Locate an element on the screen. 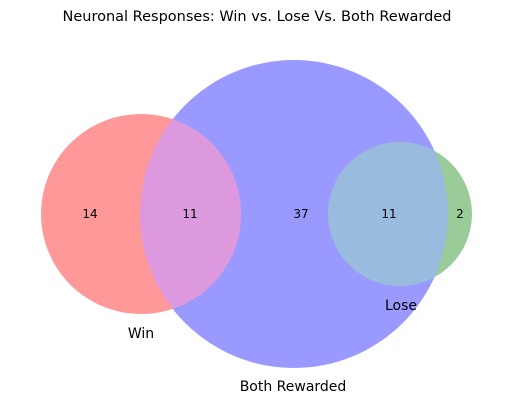 This screenshot has height=409, width=514. both-lose-overlap is located at coordinates (388, 214).